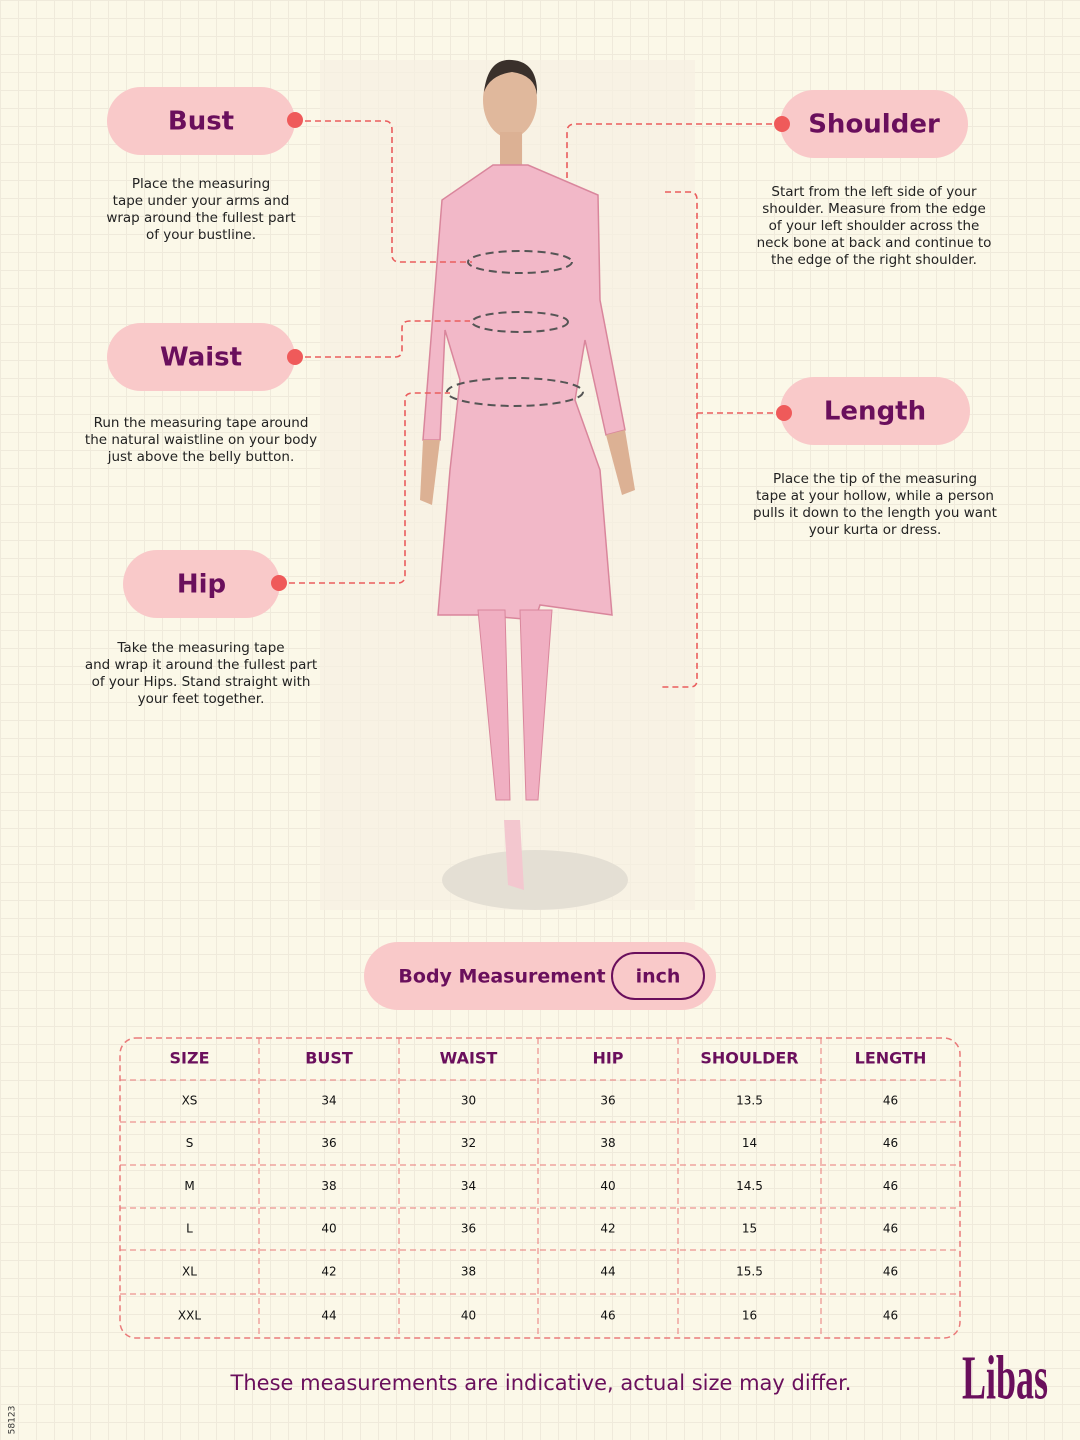 This screenshot has height=1440, width=1080. Describe the element at coordinates (749, 1272) in the screenshot. I see `table-cell: 15.5` at that location.